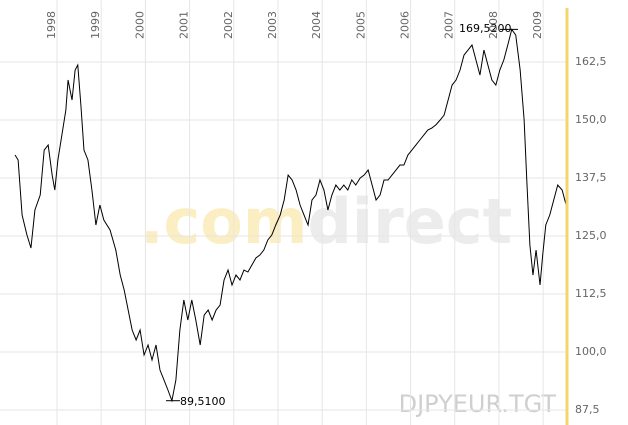  What do you see at coordinates (493, 25) in the screenshot?
I see `x-tick-label: 2008` at bounding box center [493, 25].